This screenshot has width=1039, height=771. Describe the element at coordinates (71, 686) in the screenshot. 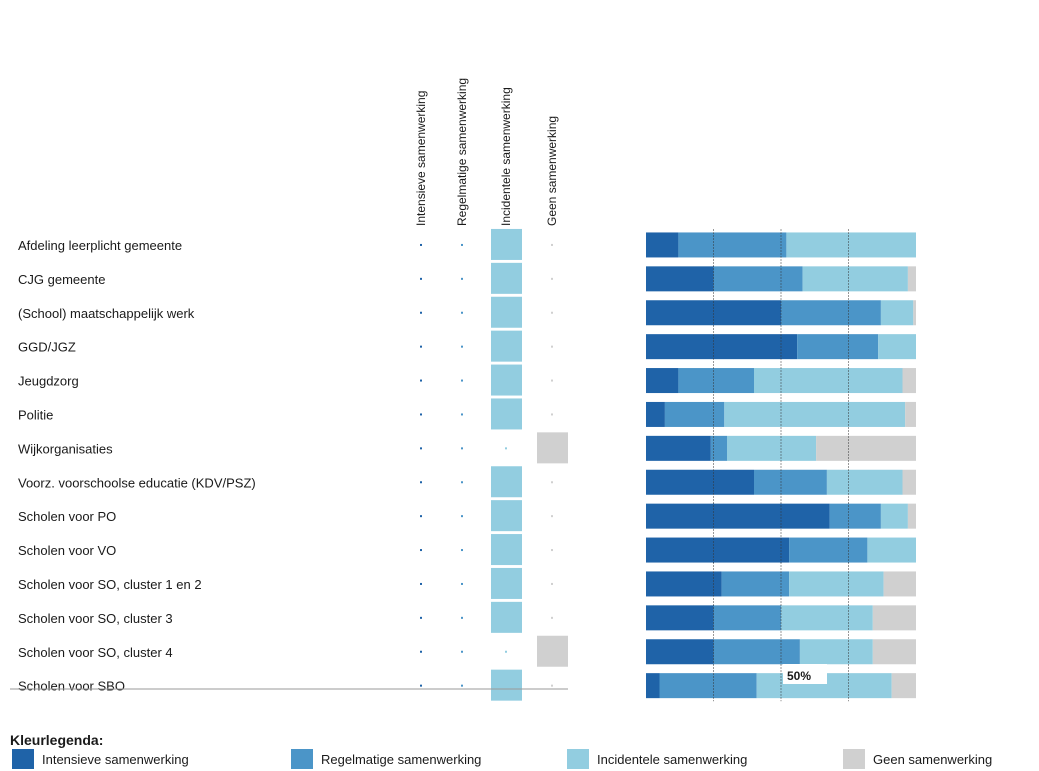

I see `row-label: Scholen voor SBO` at that location.